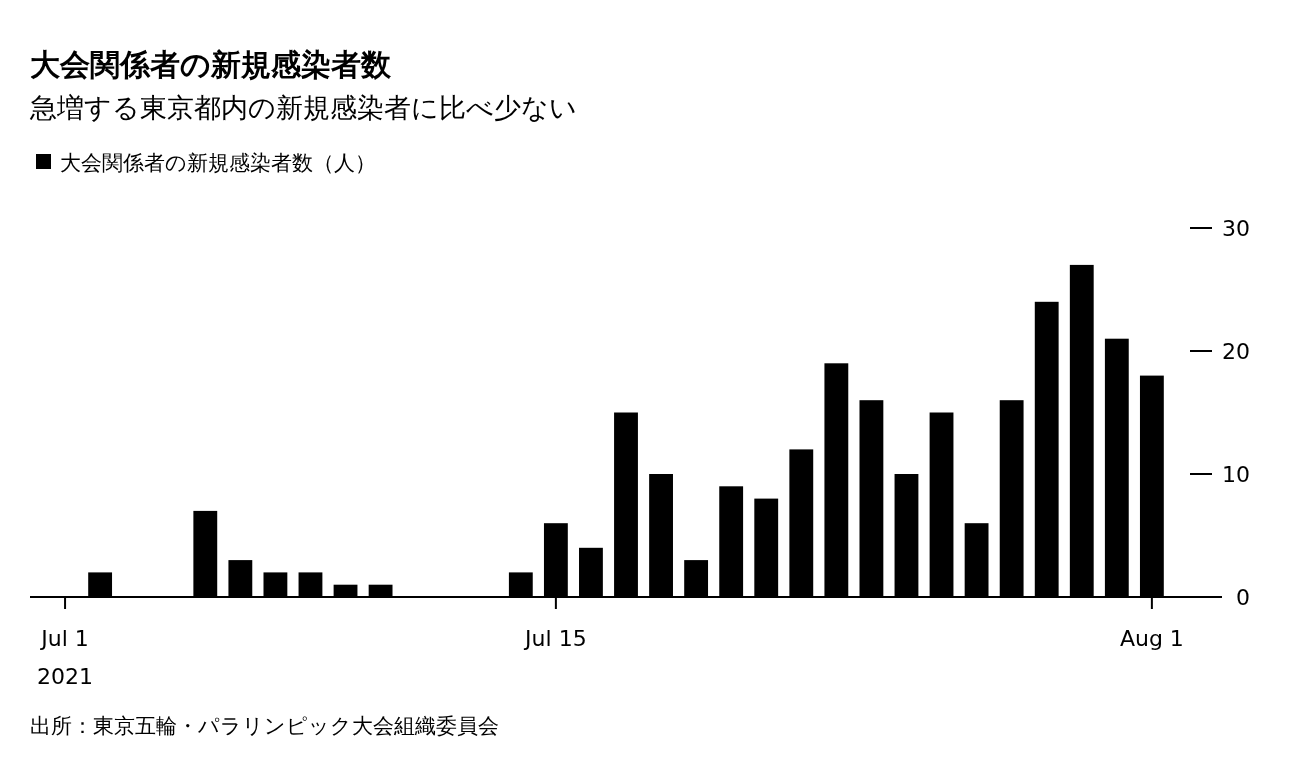 The width and height of the screenshot is (1296, 766). What do you see at coordinates (1243, 597) in the screenshot?
I see `y-tick-label: 0` at bounding box center [1243, 597].